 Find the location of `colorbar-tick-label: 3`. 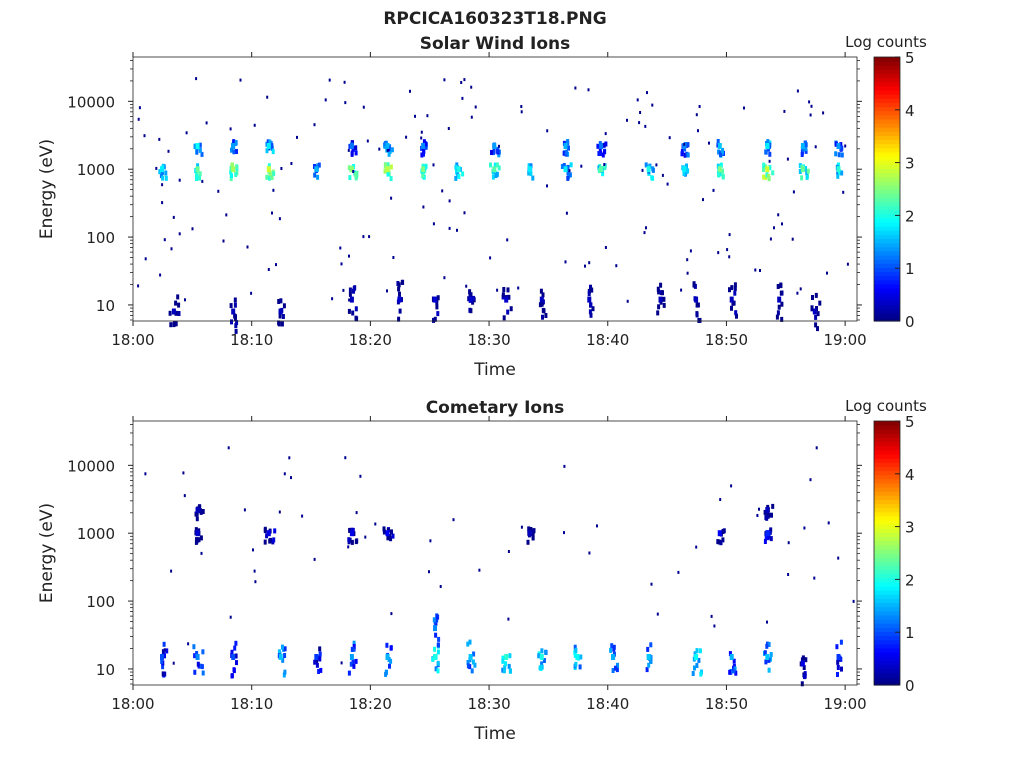

colorbar-tick-label: 3 is located at coordinates (910, 164).